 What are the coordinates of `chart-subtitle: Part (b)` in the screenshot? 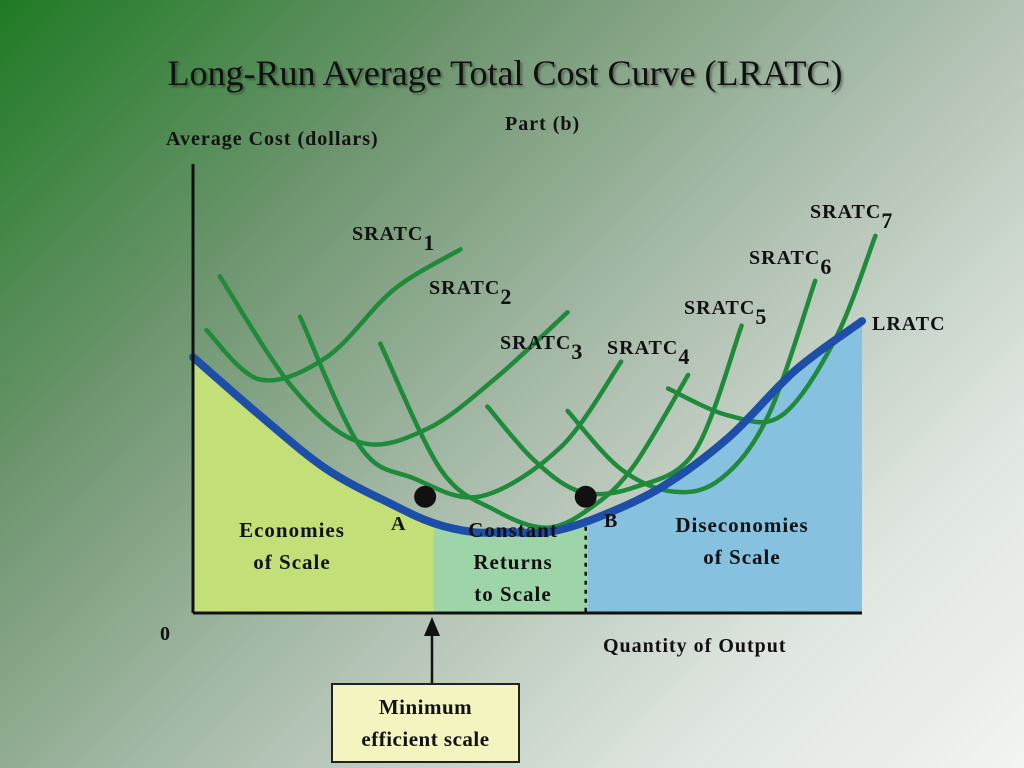 It's located at (542, 124).